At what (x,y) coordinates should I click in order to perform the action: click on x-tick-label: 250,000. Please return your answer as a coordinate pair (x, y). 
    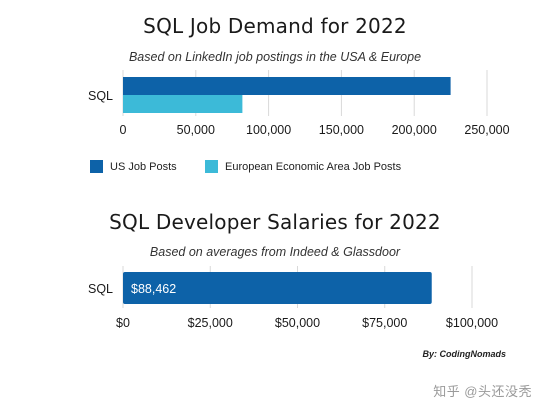
    Looking at the image, I should click on (486, 130).